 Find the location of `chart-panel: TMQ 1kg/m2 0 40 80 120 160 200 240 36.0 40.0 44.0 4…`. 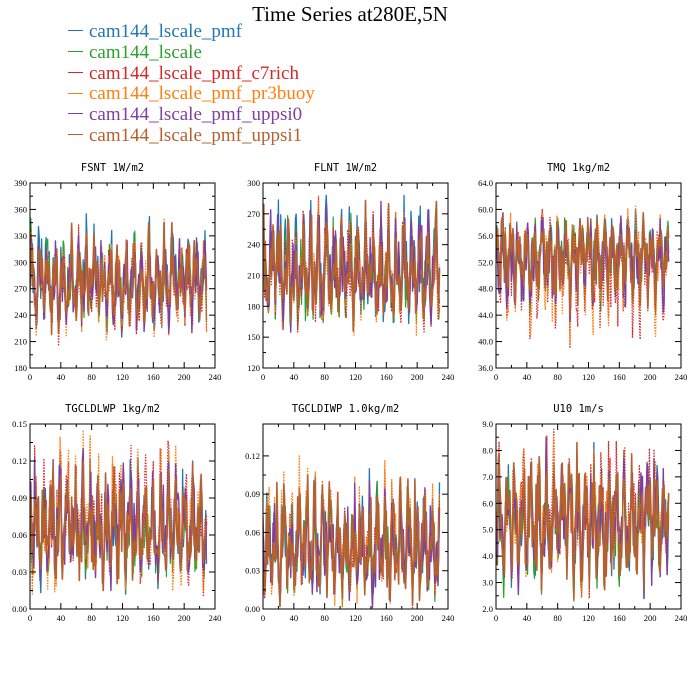

chart-panel: TMQ 1kg/m2 0 40 80 120 160 200 240 36.0 40.0 44.0 4… is located at coordinates (582, 272).